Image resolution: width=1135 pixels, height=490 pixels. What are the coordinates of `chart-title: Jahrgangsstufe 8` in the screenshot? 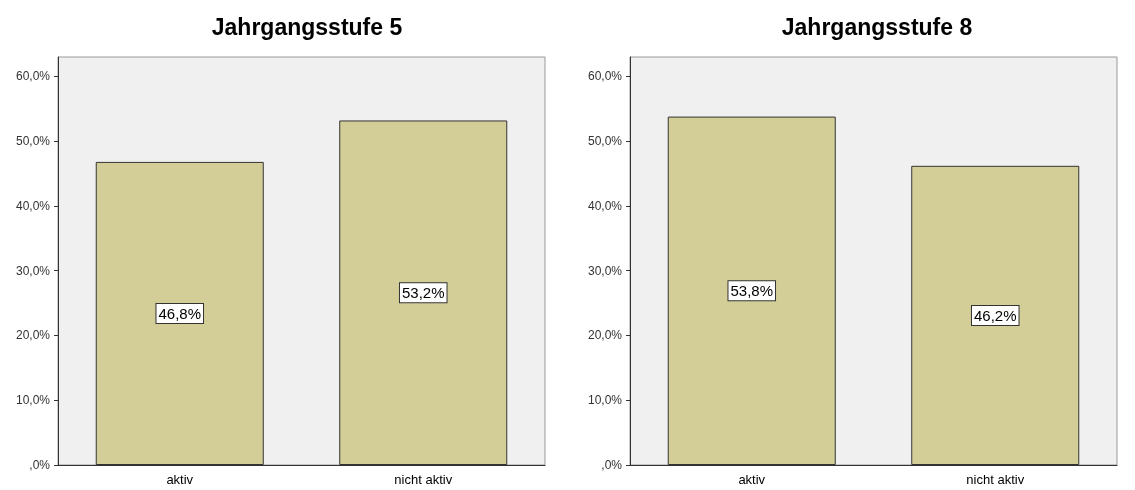 It's located at (877, 26).